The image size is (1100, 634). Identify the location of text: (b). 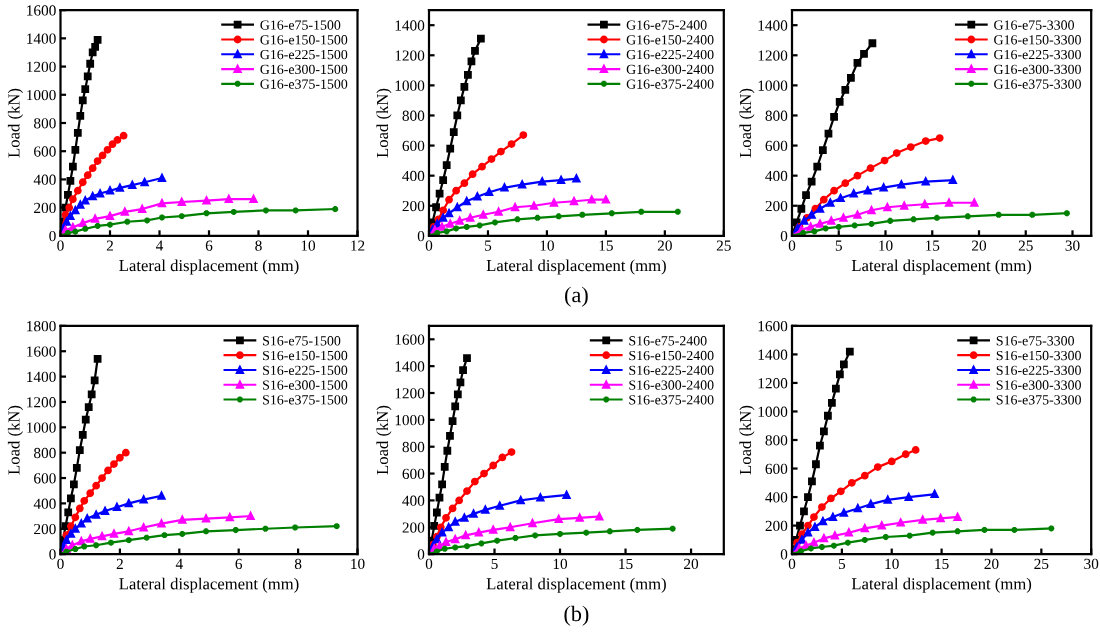
(576, 615).